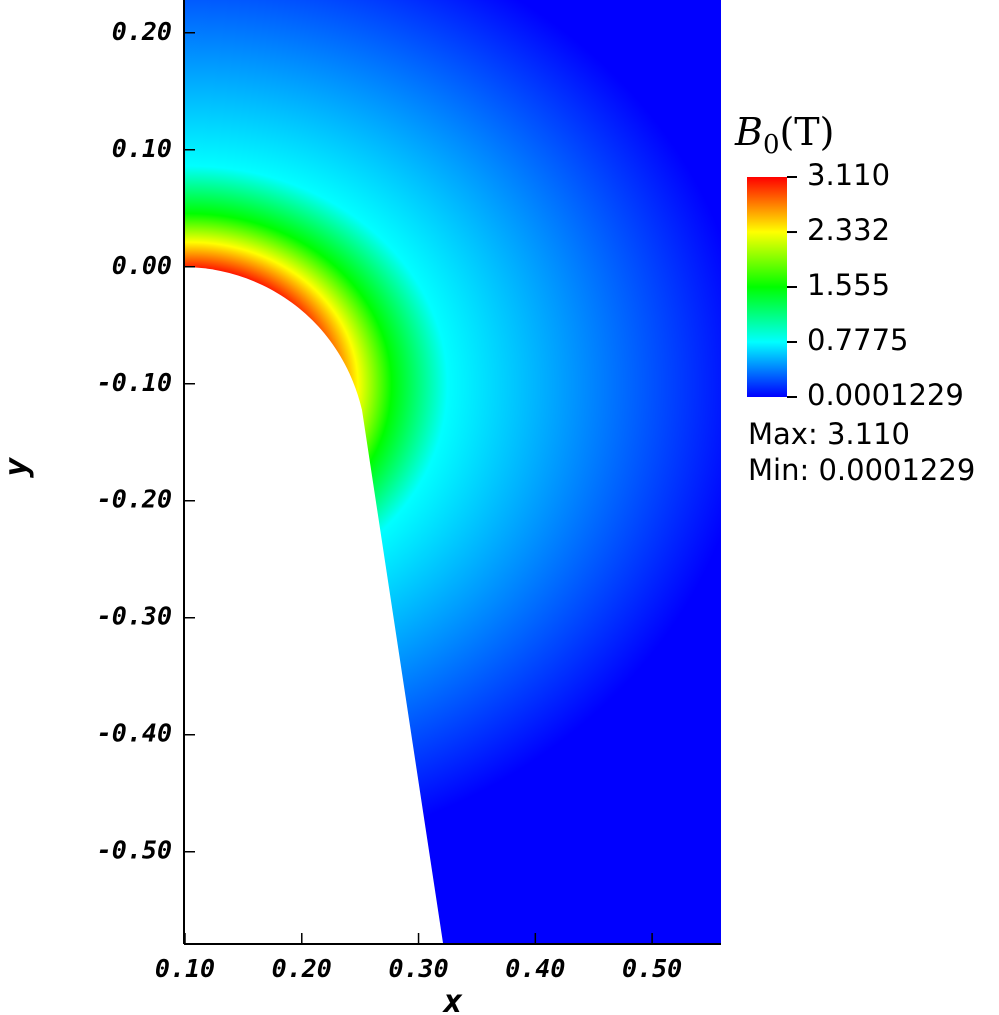 The width and height of the screenshot is (999, 1015). What do you see at coordinates (848, 285) in the screenshot?
I see `colorbar-tick-label: 1.555` at bounding box center [848, 285].